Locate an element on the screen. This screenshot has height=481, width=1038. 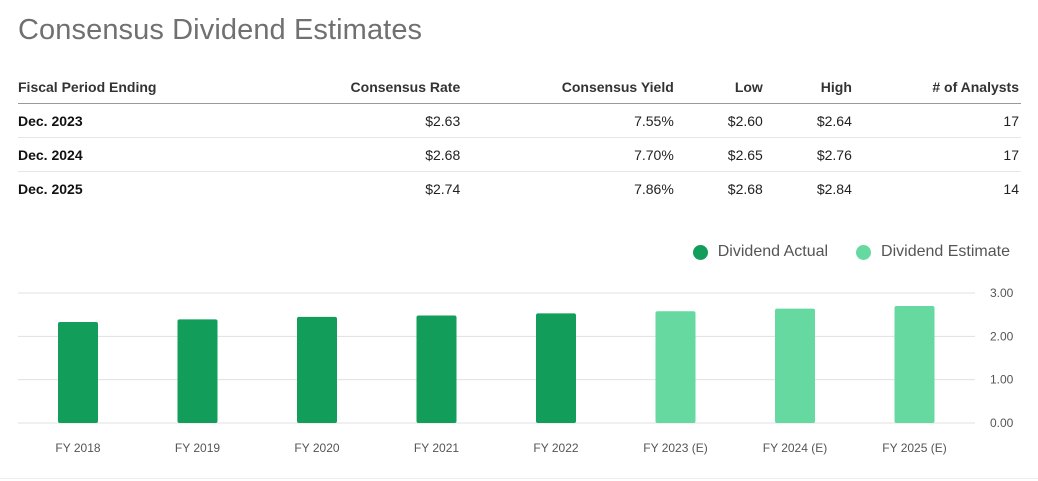
y-tick-label: 1.00 is located at coordinates (1002, 380).